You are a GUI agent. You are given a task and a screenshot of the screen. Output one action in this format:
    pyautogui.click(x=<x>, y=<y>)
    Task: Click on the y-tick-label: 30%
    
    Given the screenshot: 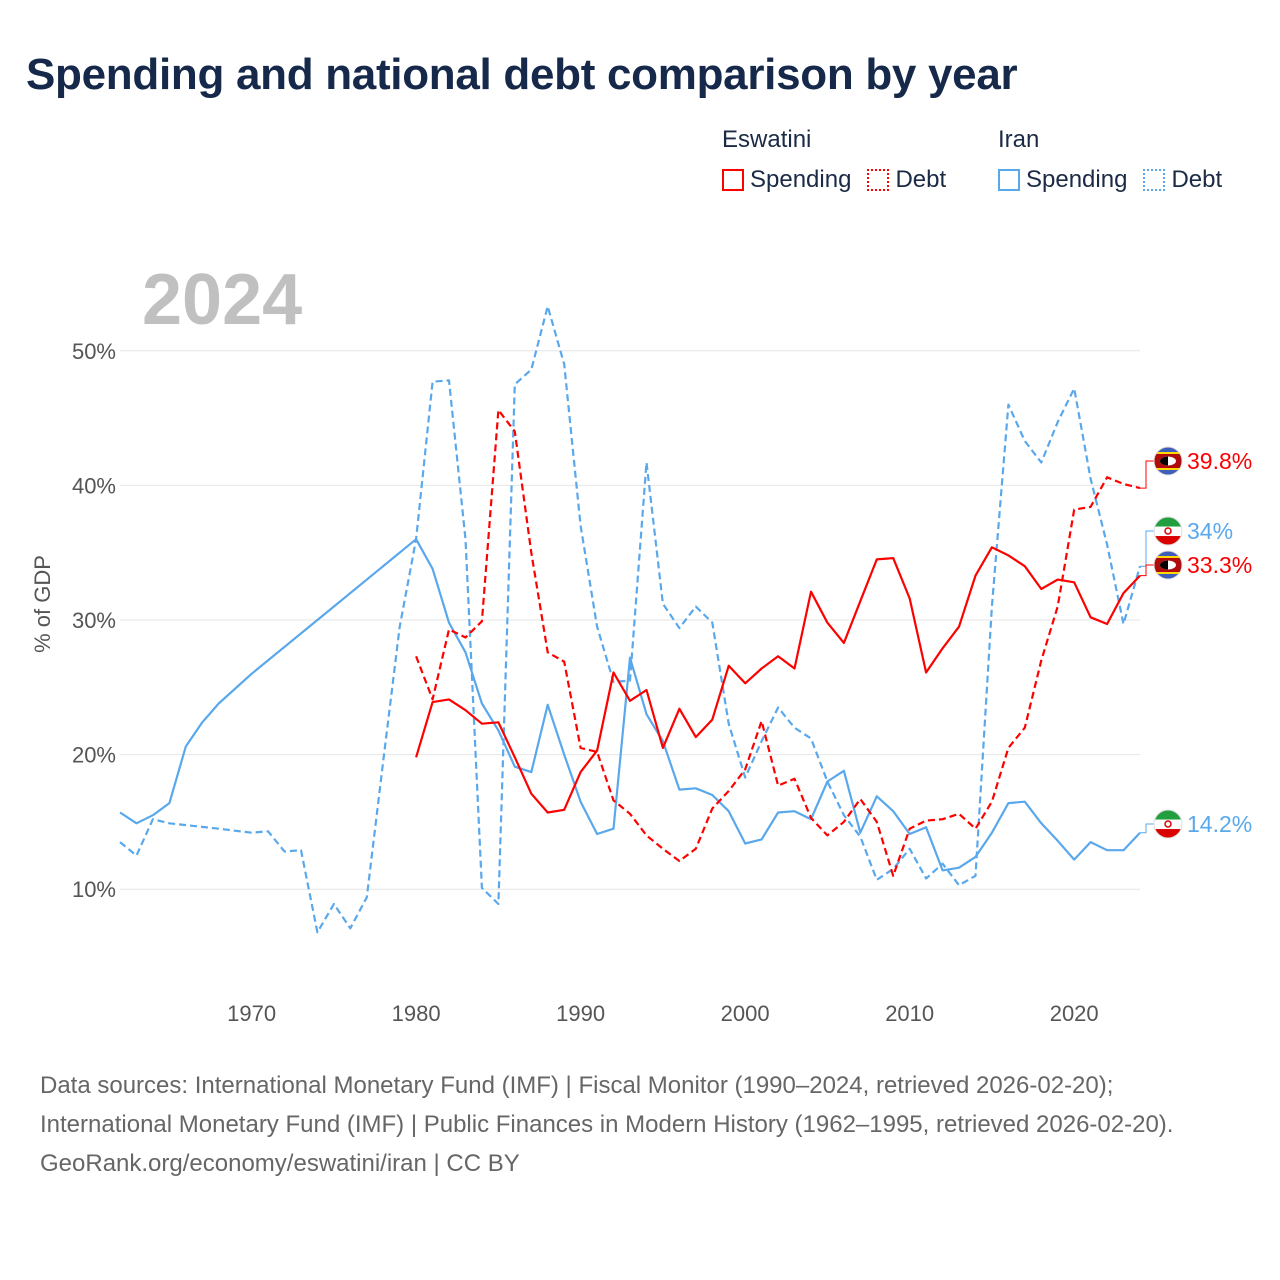 What is the action you would take?
    pyautogui.click(x=94, y=620)
    